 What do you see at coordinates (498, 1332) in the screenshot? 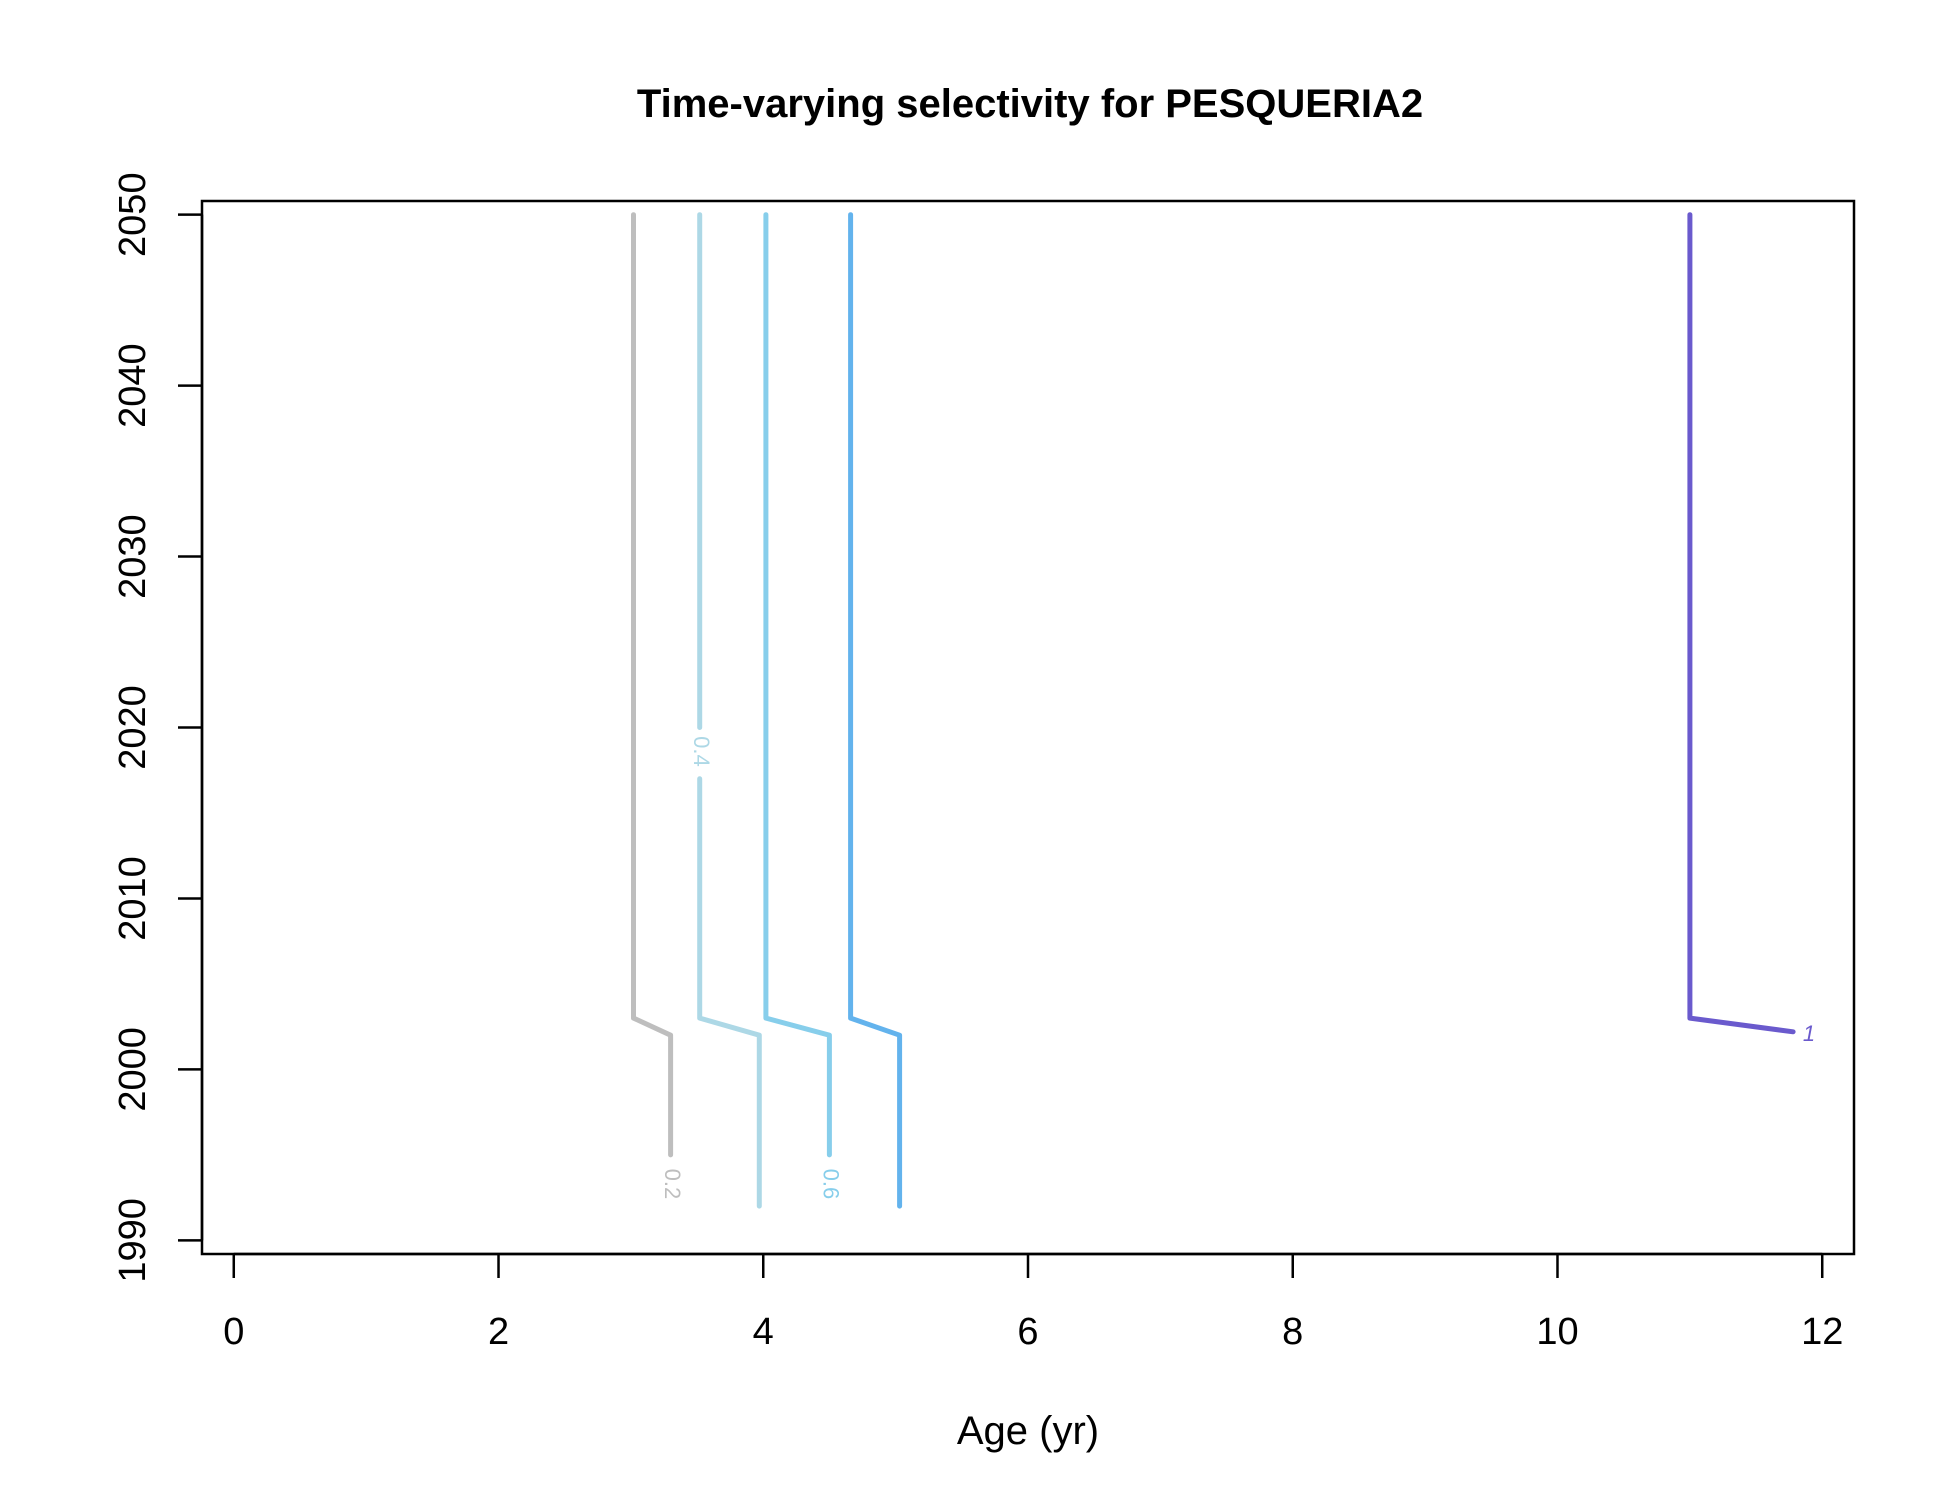
I see `x-tick-label: 2` at bounding box center [498, 1332].